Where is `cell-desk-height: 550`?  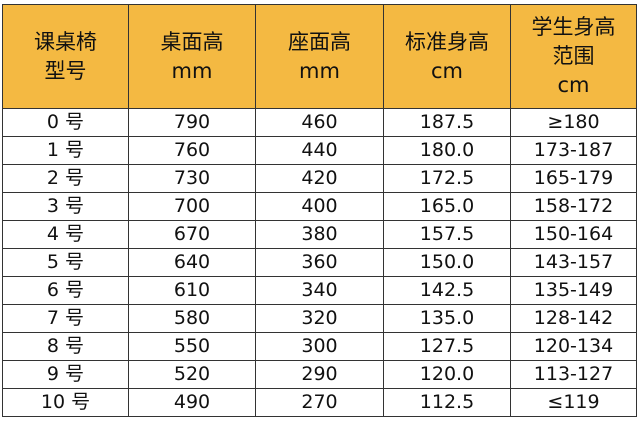
cell-desk-height: 550 is located at coordinates (192, 346).